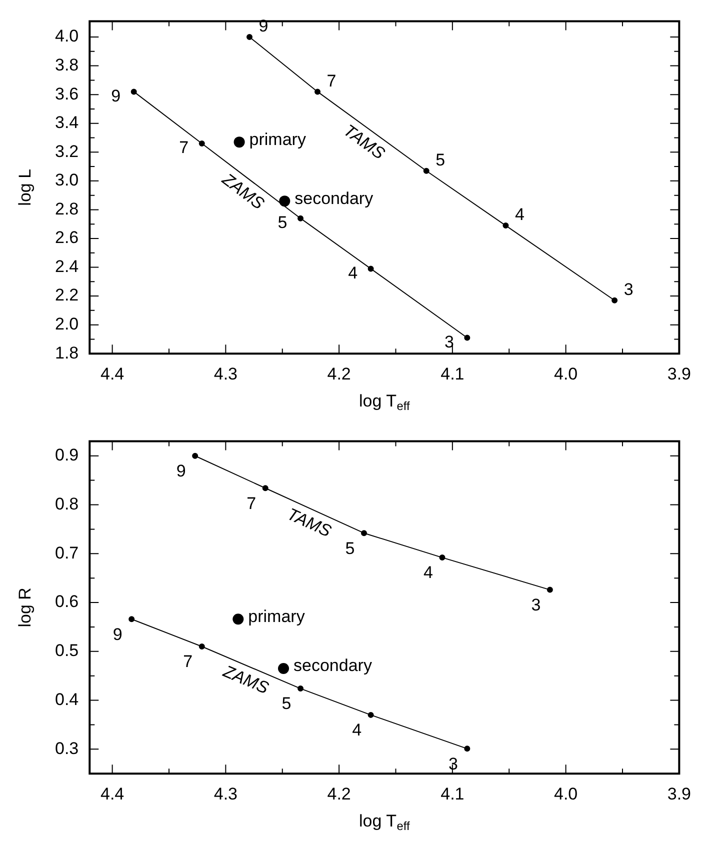  I want to click on y-tick-label: 0.3, so click(66, 748).